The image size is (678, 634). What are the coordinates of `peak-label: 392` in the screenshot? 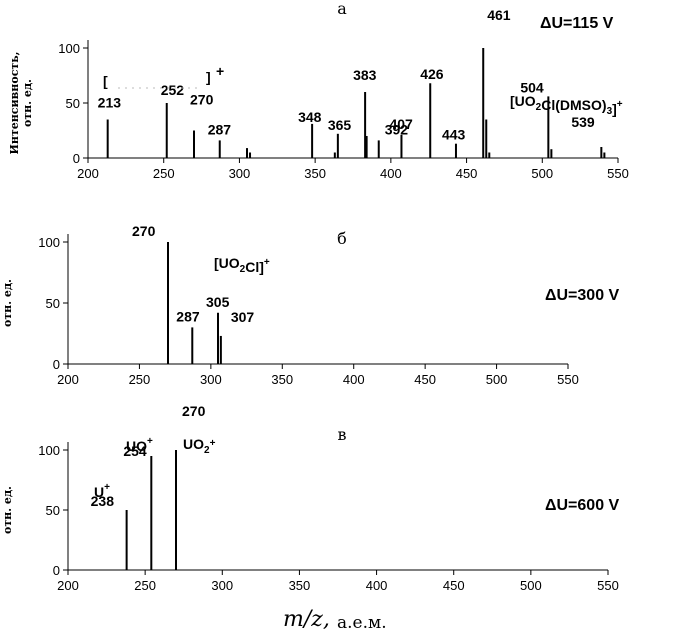 It's located at (397, 129).